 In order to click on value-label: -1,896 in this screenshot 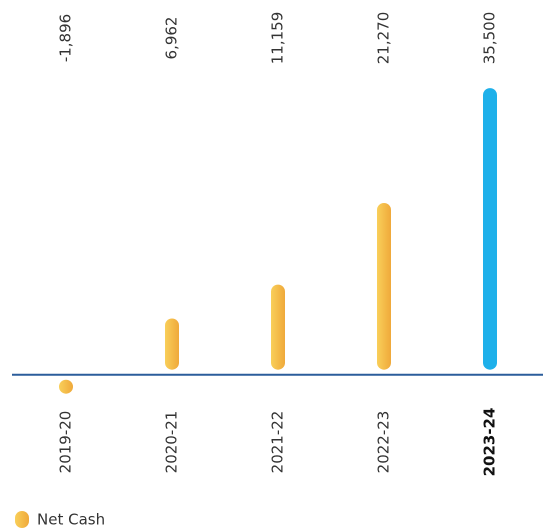, I will do `click(66, 38)`.